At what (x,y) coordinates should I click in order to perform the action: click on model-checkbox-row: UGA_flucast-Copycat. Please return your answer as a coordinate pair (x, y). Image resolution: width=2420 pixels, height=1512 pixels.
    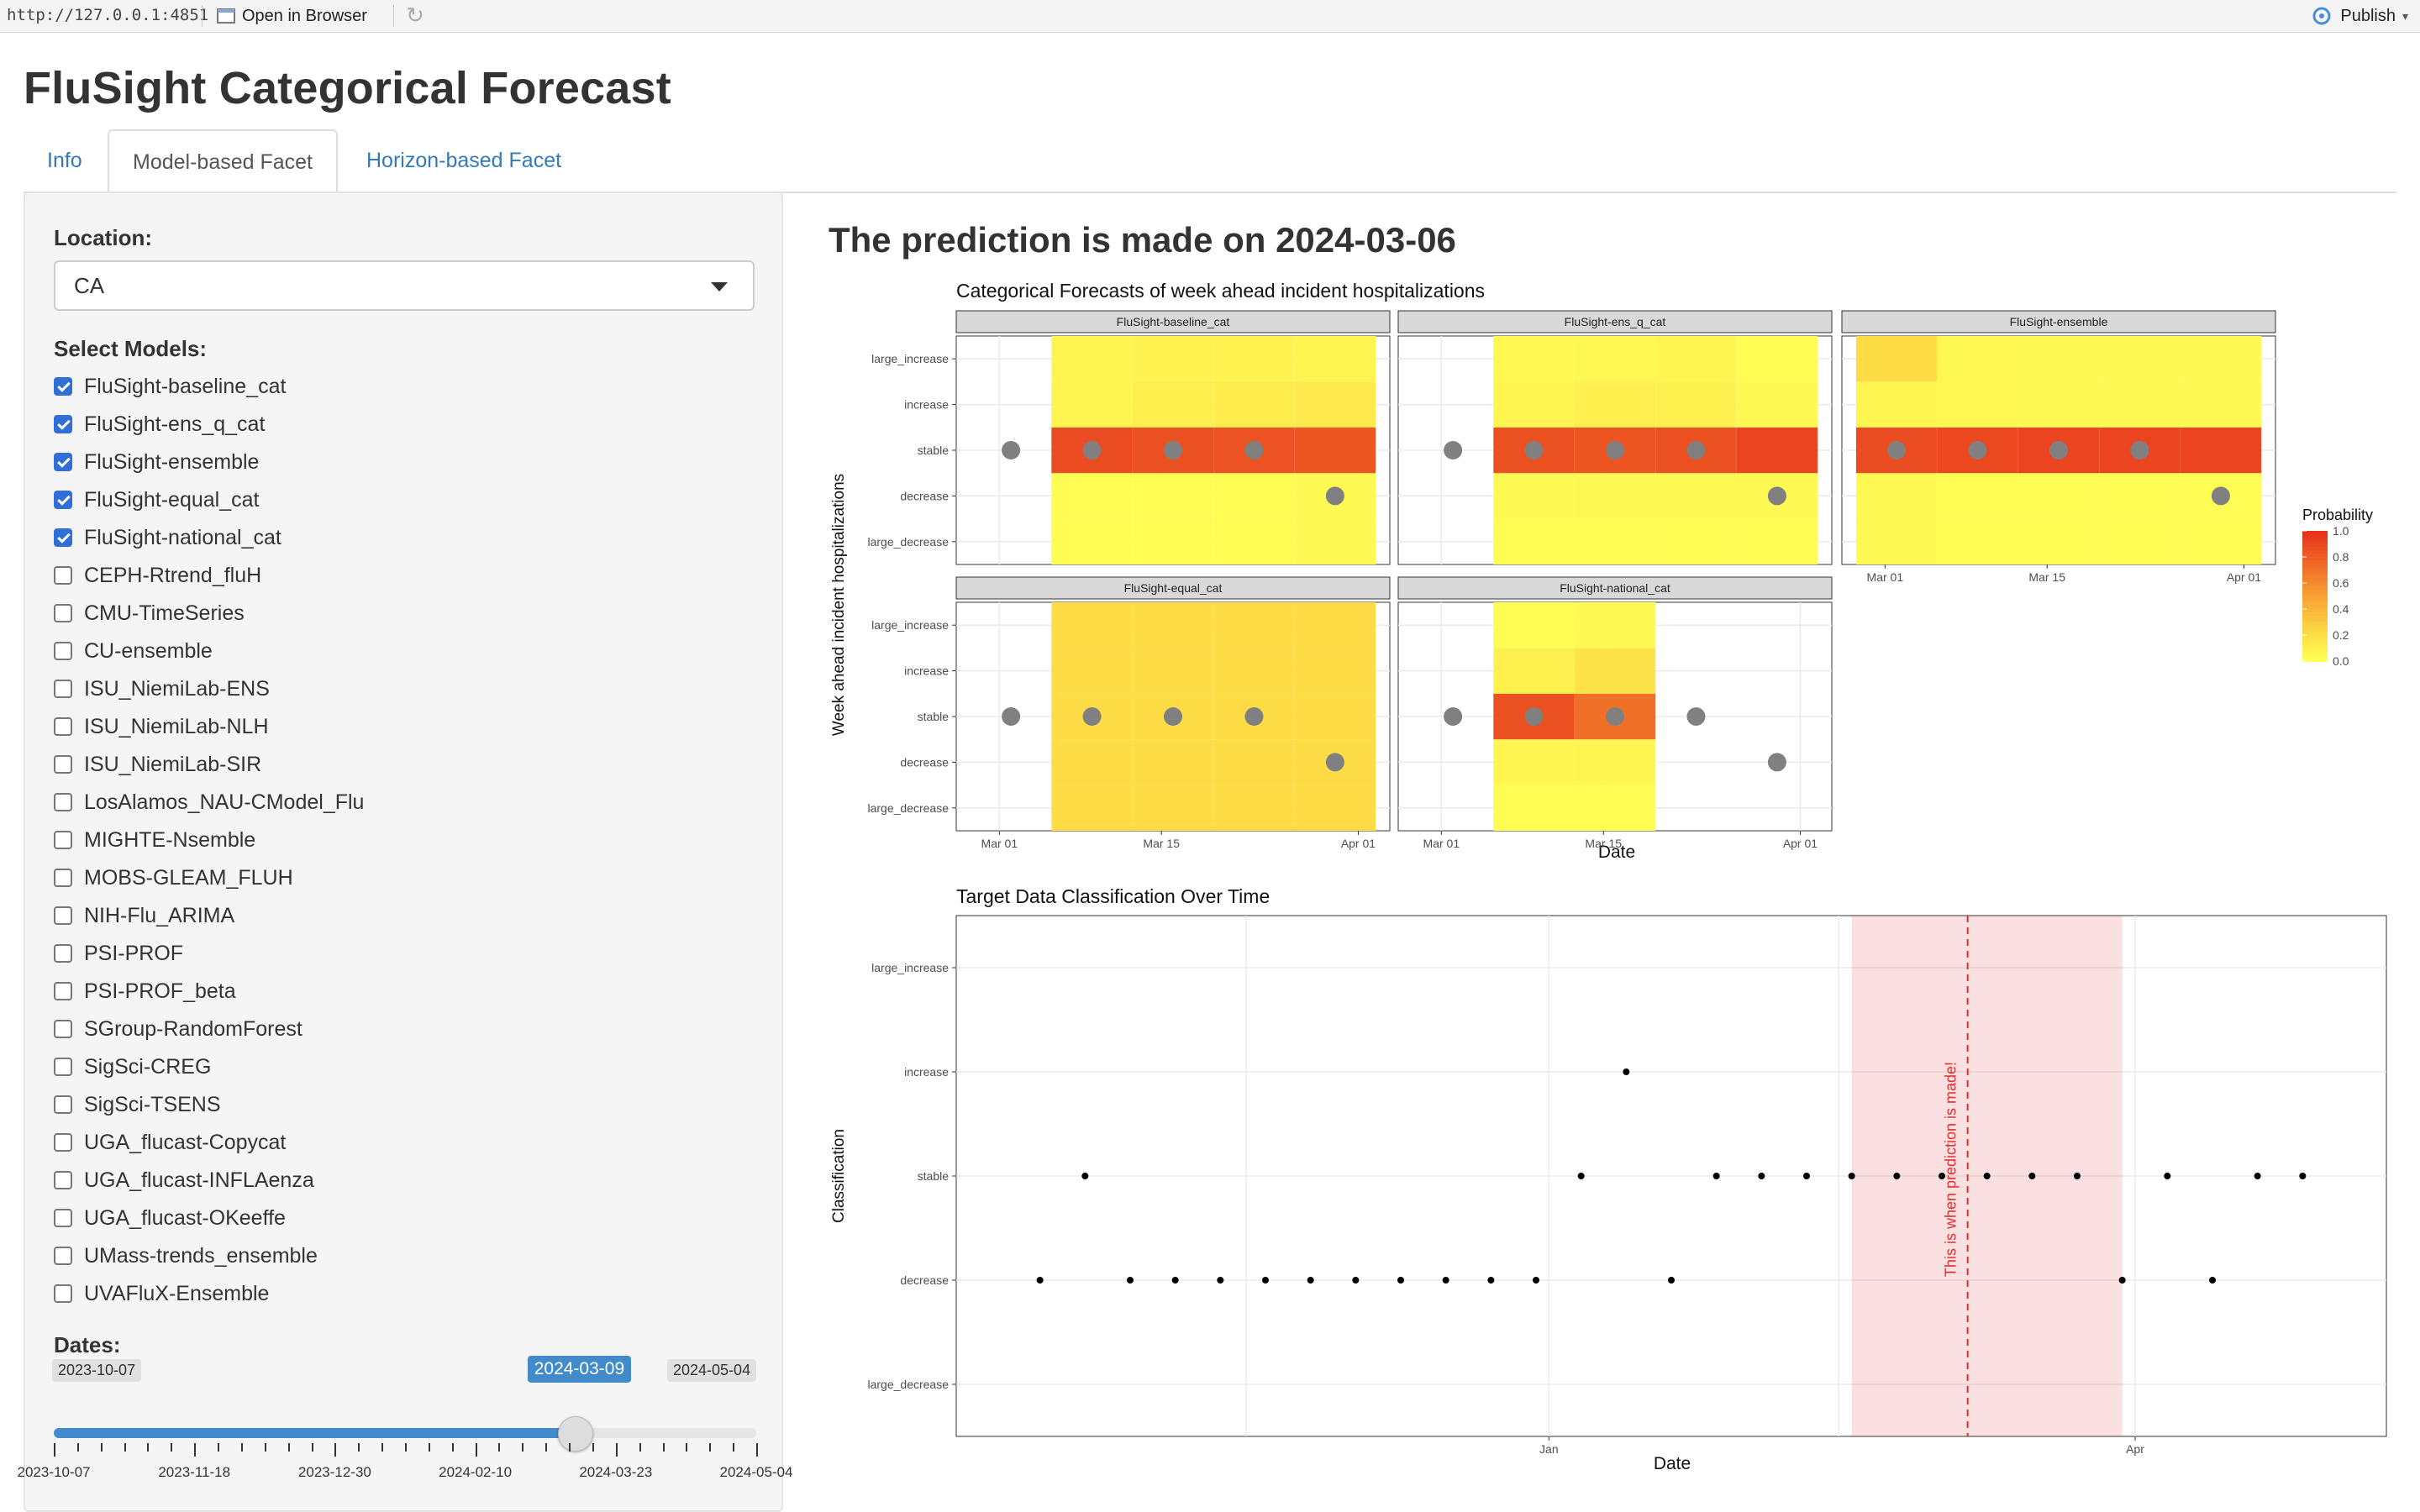
    Looking at the image, I should click on (170, 1142).